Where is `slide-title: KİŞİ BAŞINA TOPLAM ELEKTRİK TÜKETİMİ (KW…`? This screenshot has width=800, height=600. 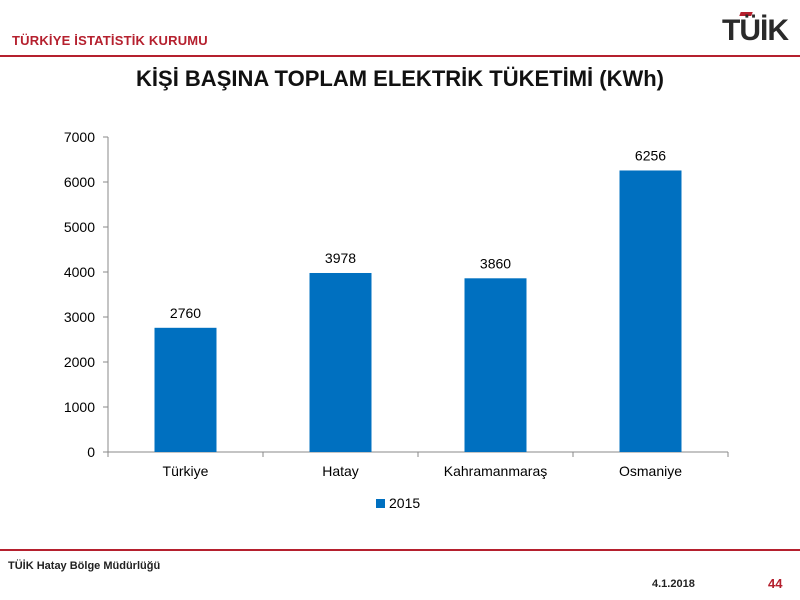
slide-title: KİŞİ BAŞINA TOPLAM ELEKTRİK TÜKETİMİ (KW… is located at coordinates (400, 78).